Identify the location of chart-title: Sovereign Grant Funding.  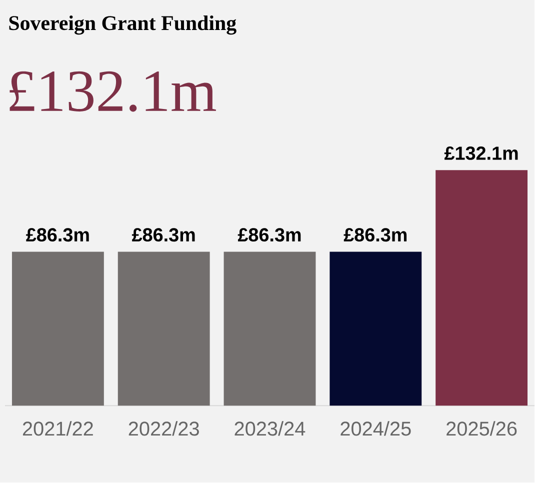
(122, 25).